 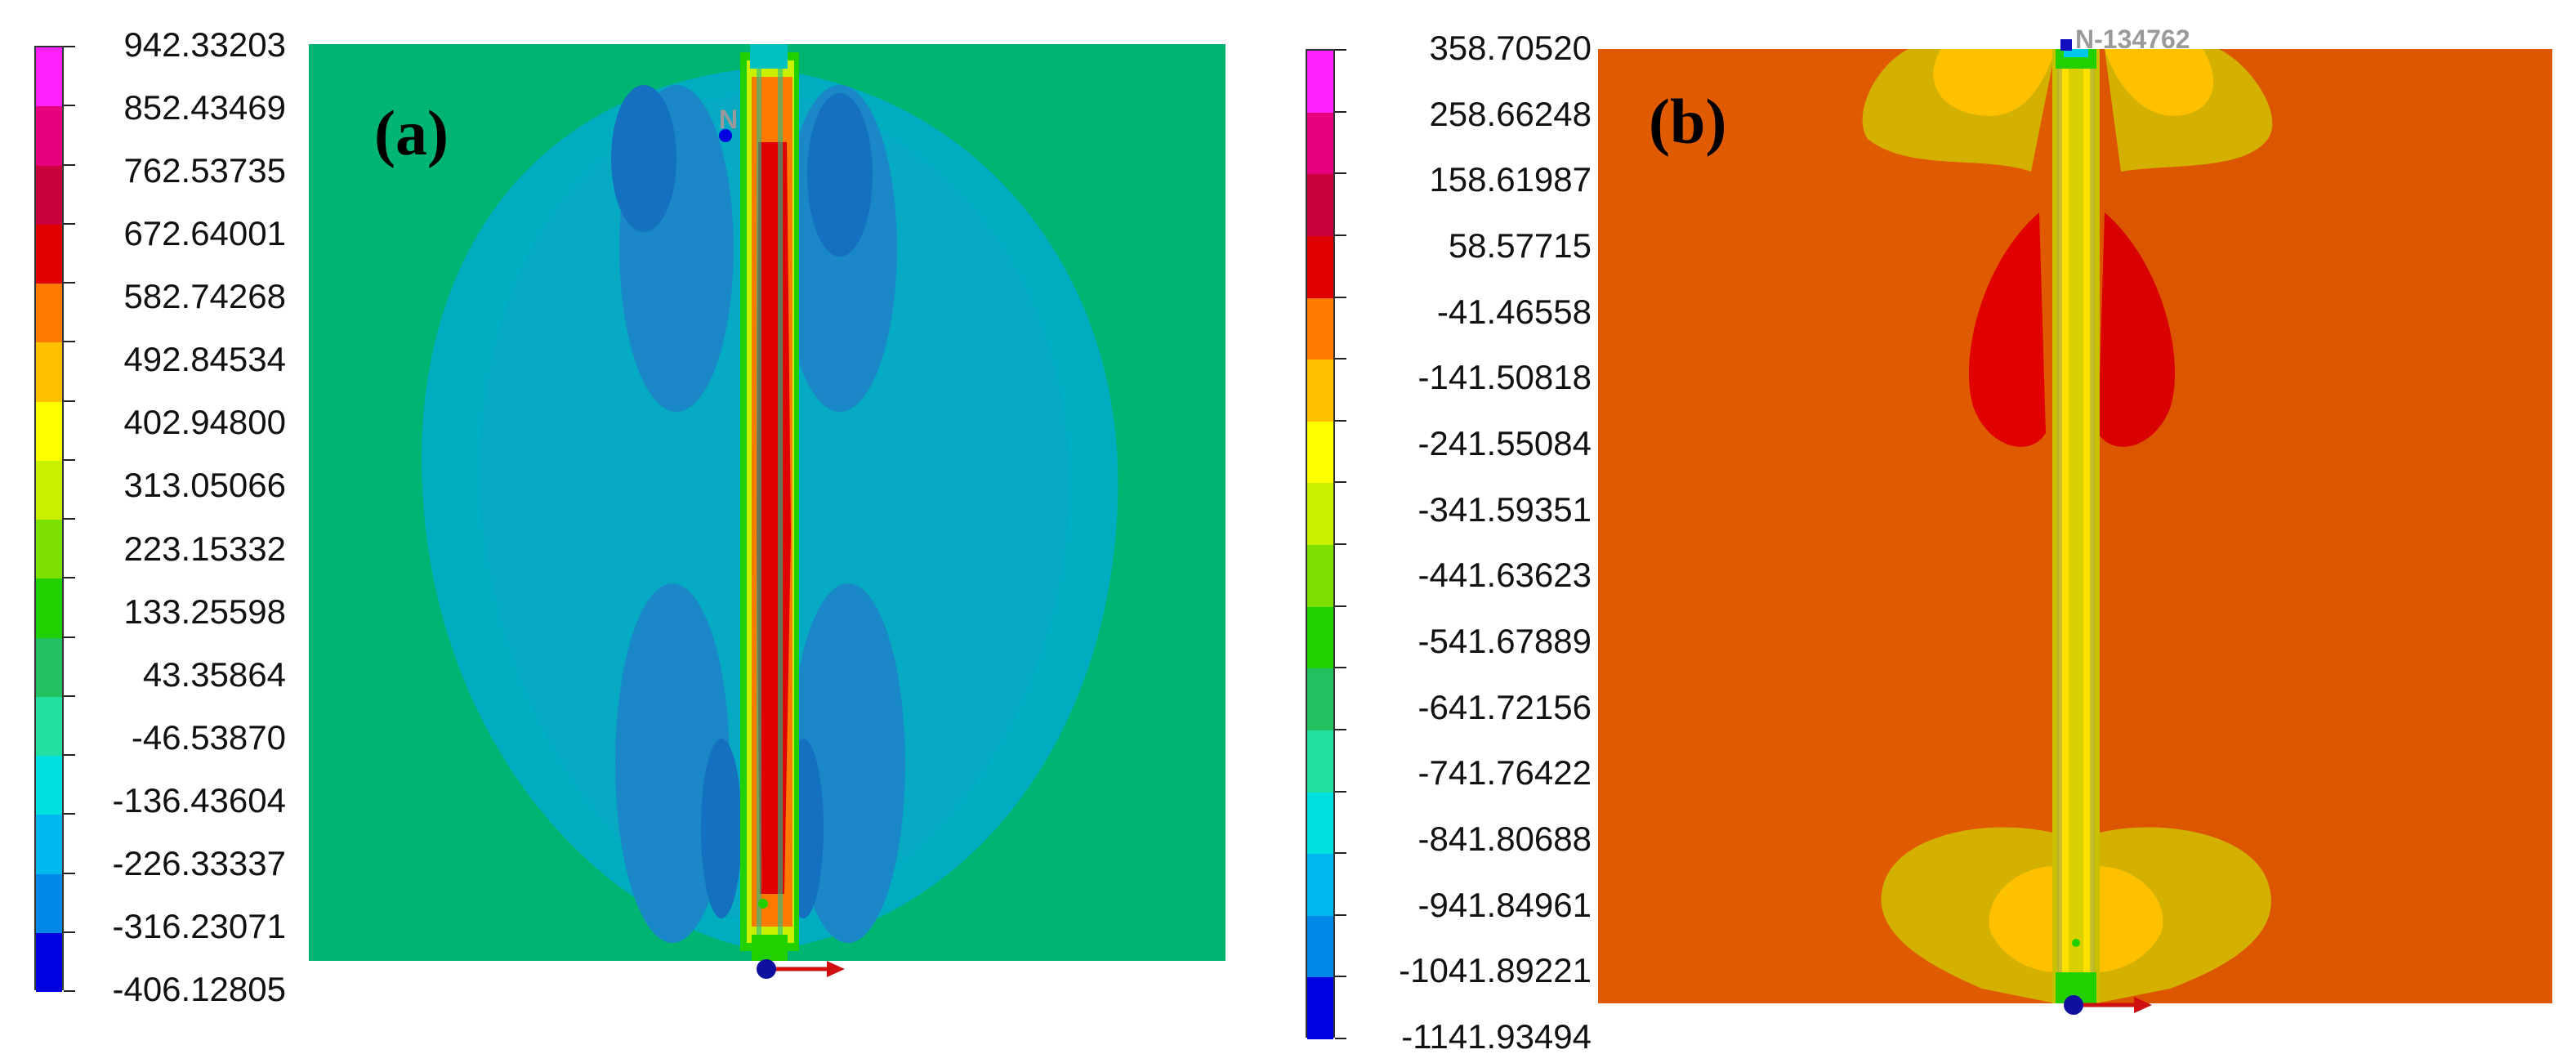 What do you see at coordinates (205, 170) in the screenshot?
I see `legend-value-label: 762.53735` at bounding box center [205, 170].